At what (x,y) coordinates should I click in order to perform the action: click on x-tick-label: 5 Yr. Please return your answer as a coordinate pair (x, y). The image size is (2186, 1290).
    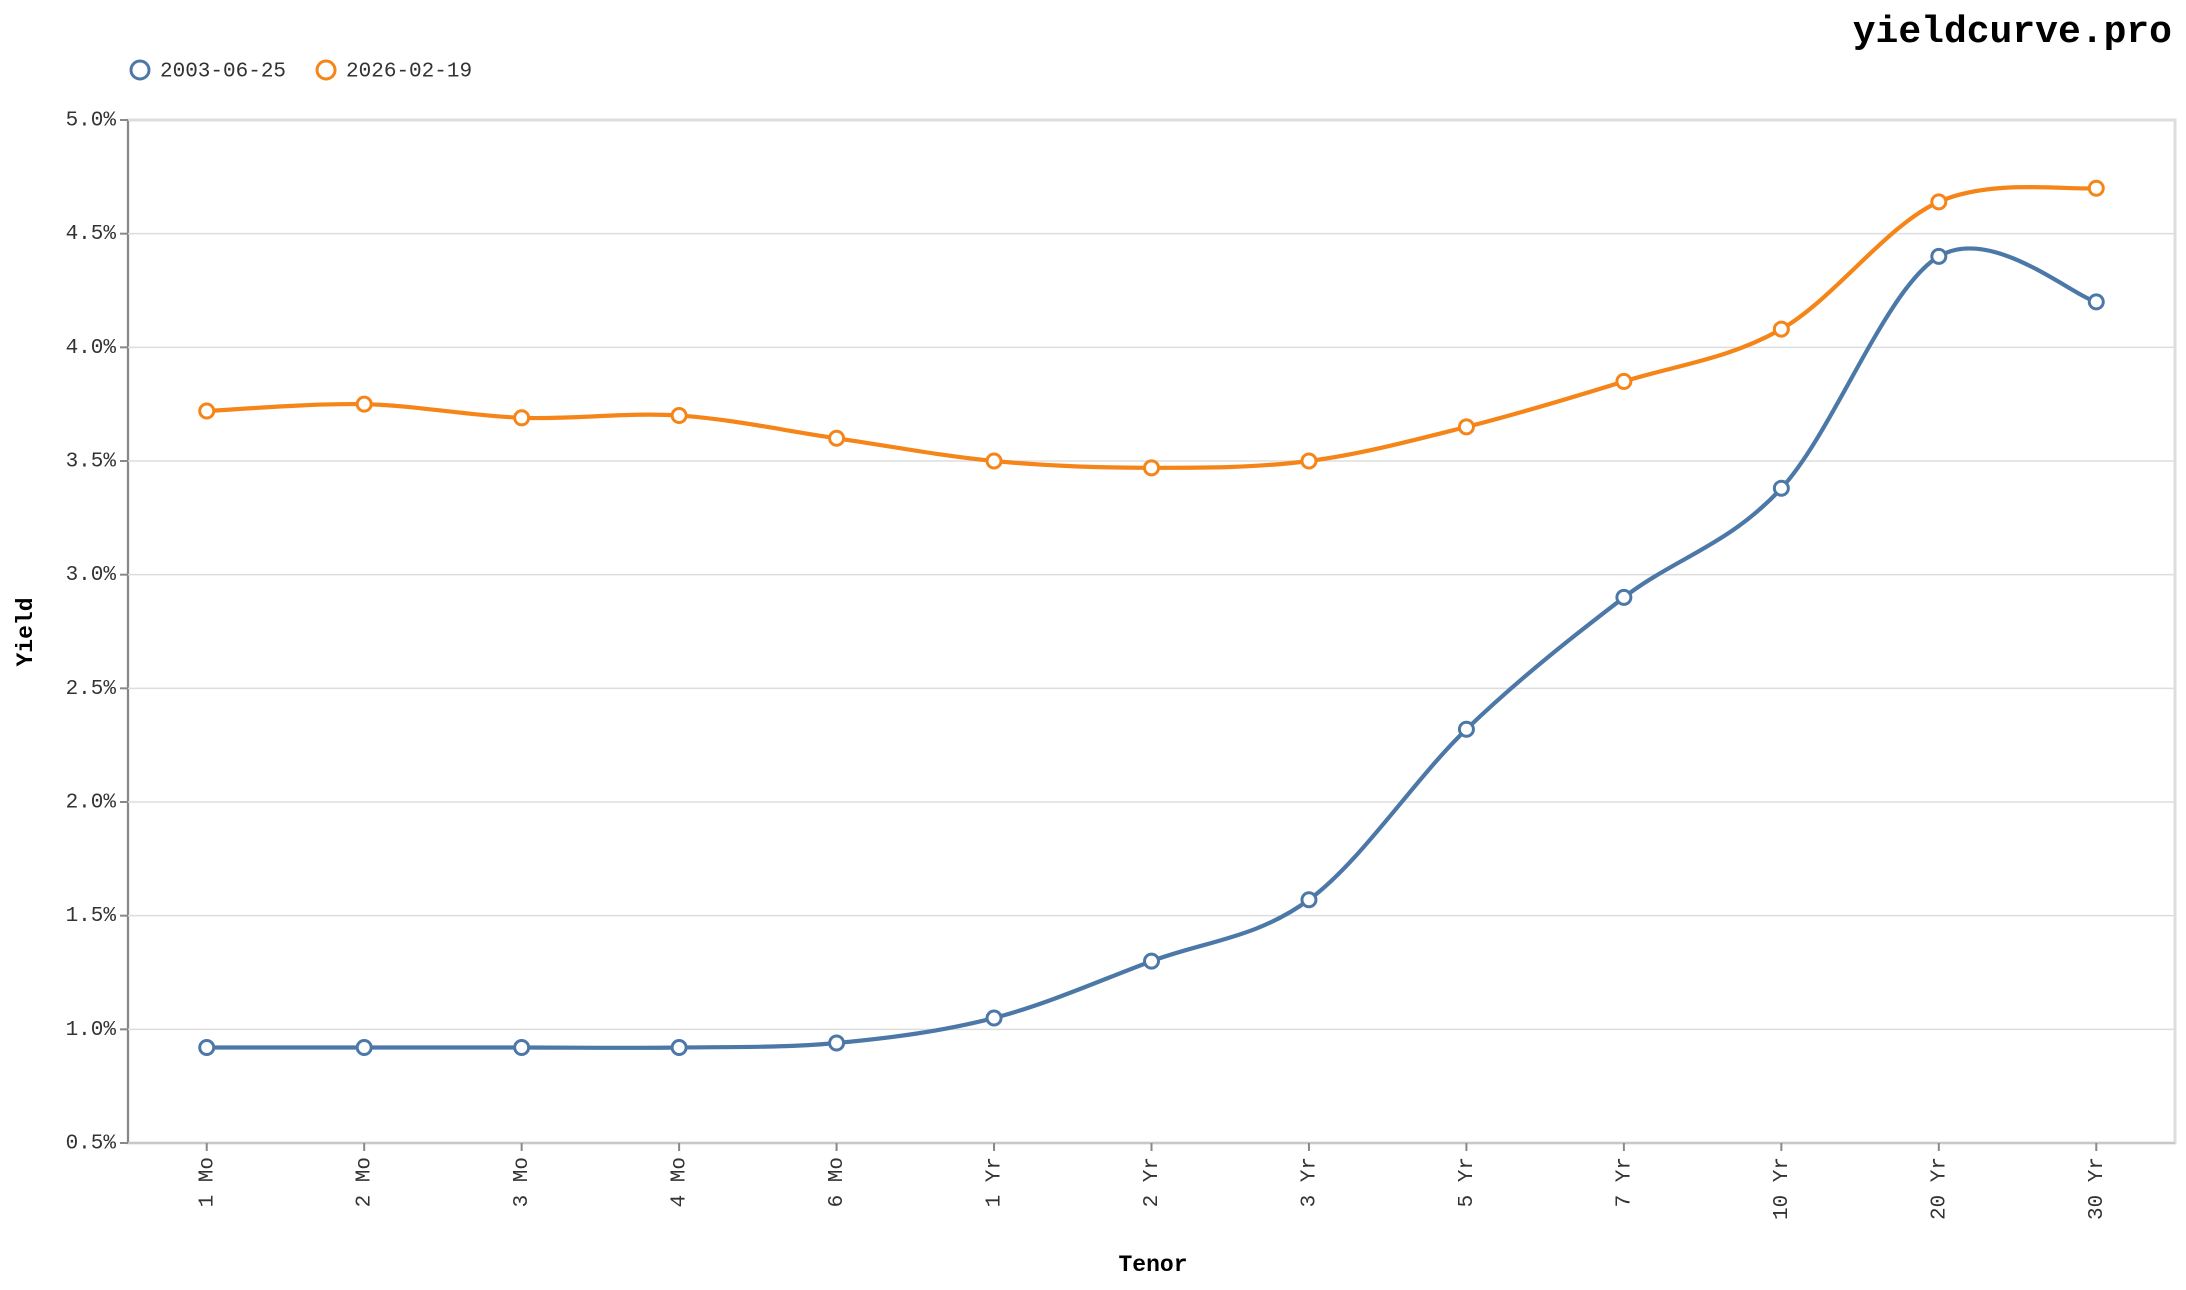
    Looking at the image, I should click on (1467, 1182).